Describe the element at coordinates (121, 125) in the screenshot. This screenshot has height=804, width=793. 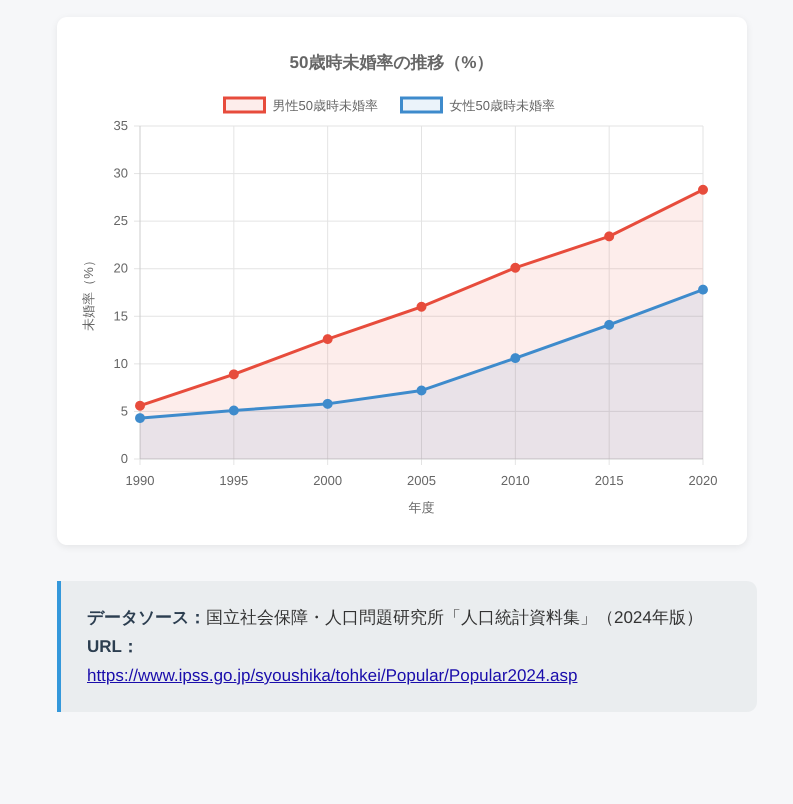
I see `y-tick-label: 35` at that location.